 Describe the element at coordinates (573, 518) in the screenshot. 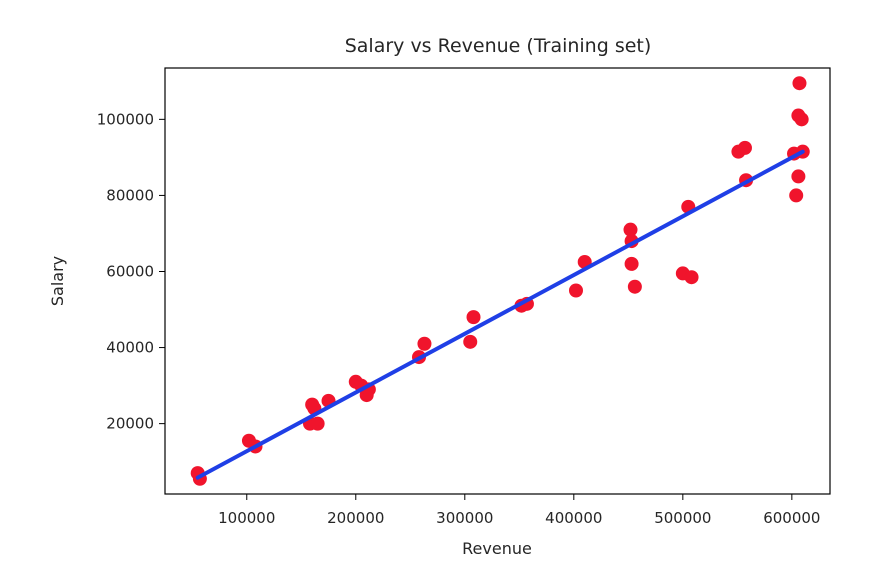

I see `x-tick-label: 400000` at that location.